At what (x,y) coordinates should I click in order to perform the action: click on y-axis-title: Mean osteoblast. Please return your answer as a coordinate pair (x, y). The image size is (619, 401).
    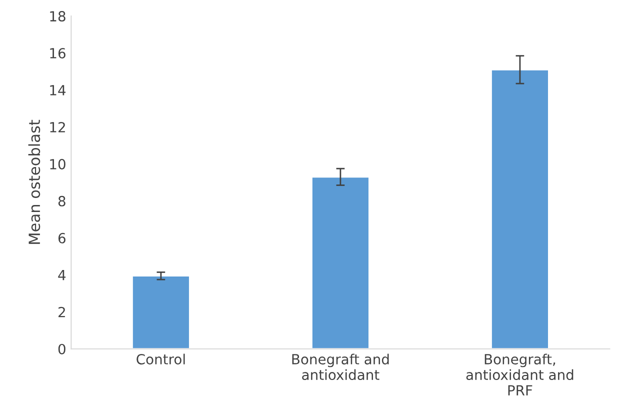
    Looking at the image, I should click on (34, 182).